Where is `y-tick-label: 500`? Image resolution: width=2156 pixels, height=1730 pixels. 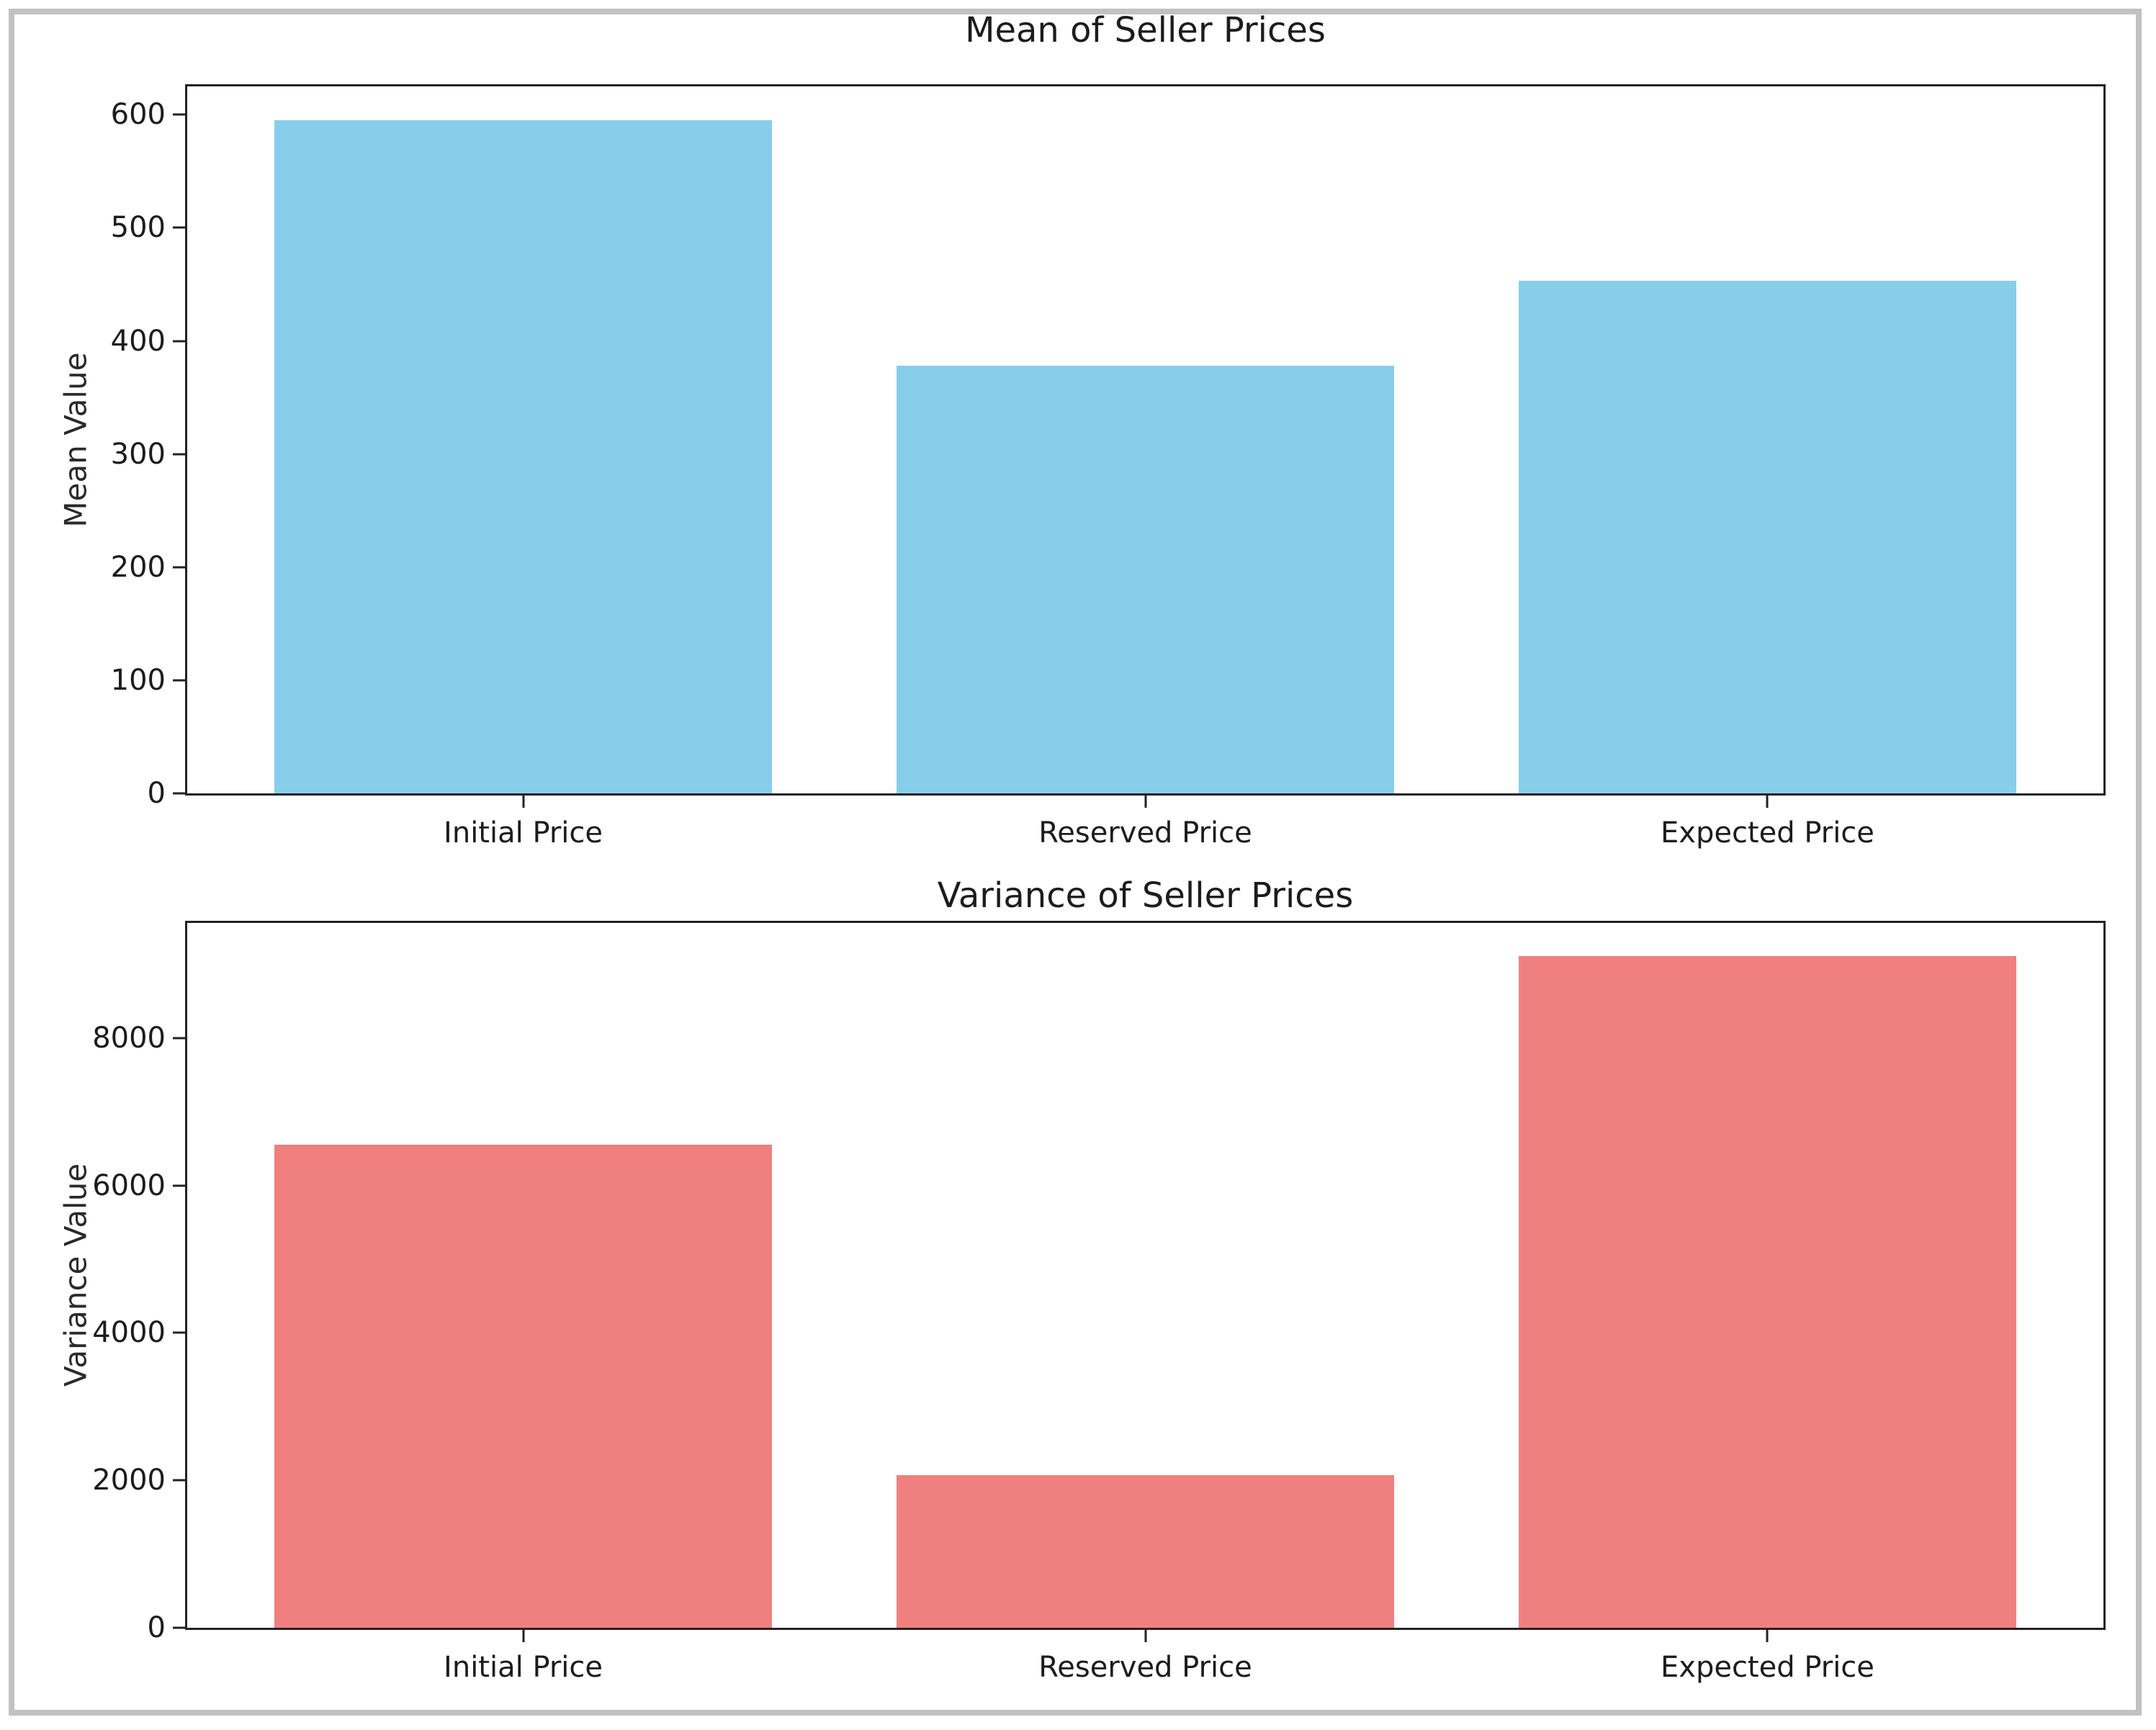 y-tick-label: 500 is located at coordinates (138, 228).